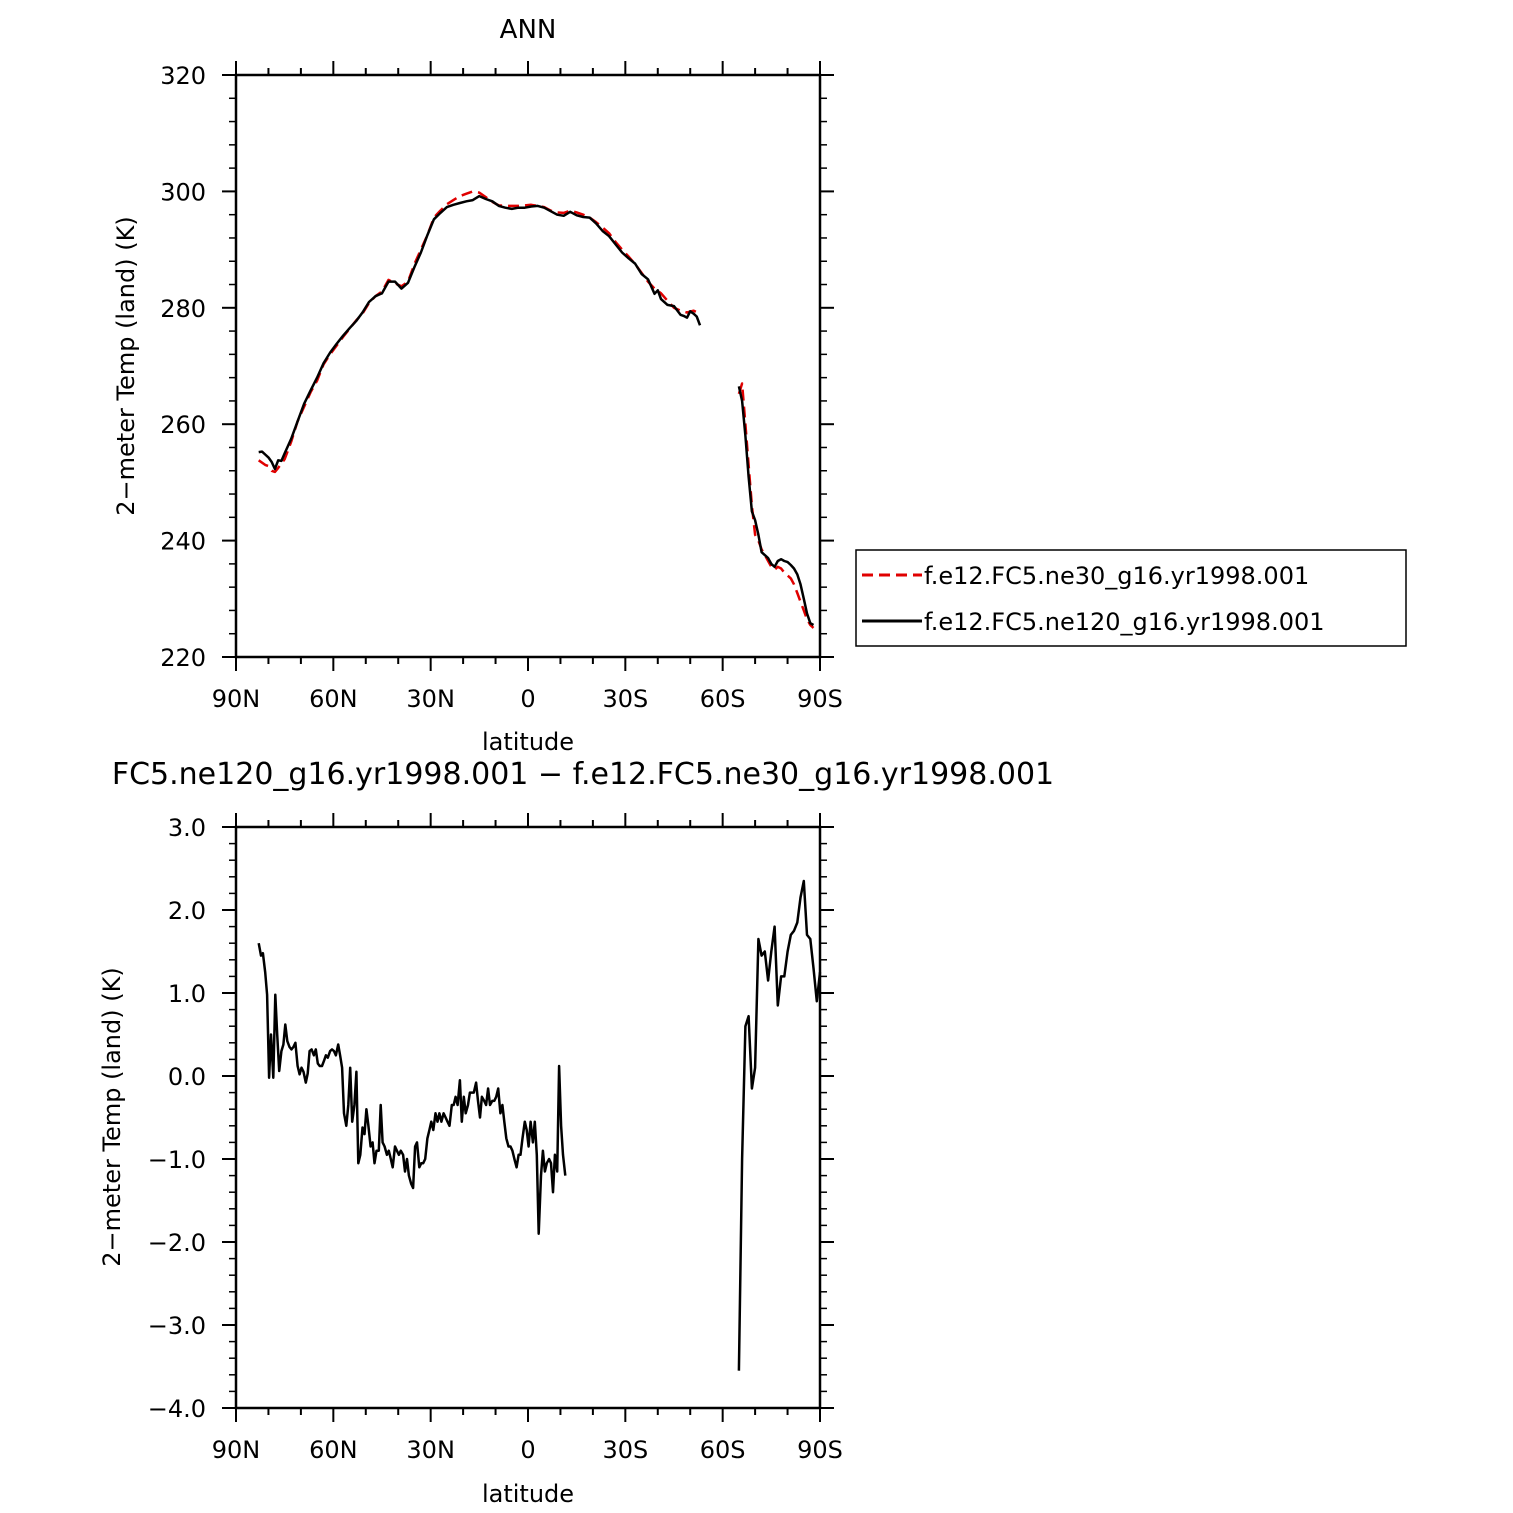 This screenshot has width=1513, height=1513. Describe the element at coordinates (187, 1077) in the screenshot. I see `y-tick-label: 0.0` at that location.